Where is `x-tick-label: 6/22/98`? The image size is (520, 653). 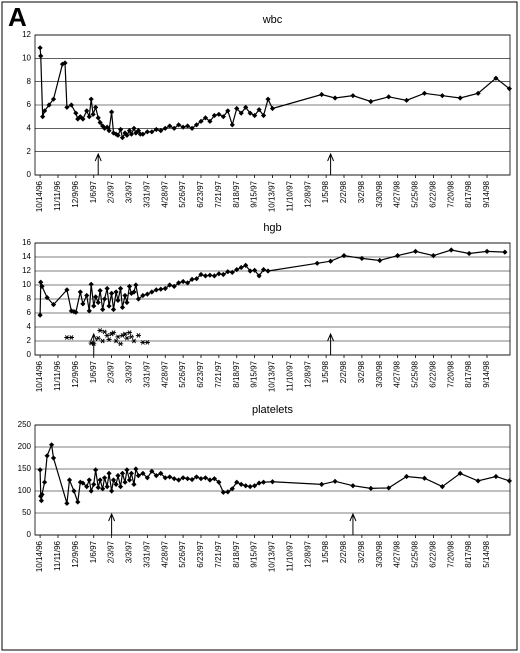 x-tick-label: 6/22/98 is located at coordinates (432, 193).